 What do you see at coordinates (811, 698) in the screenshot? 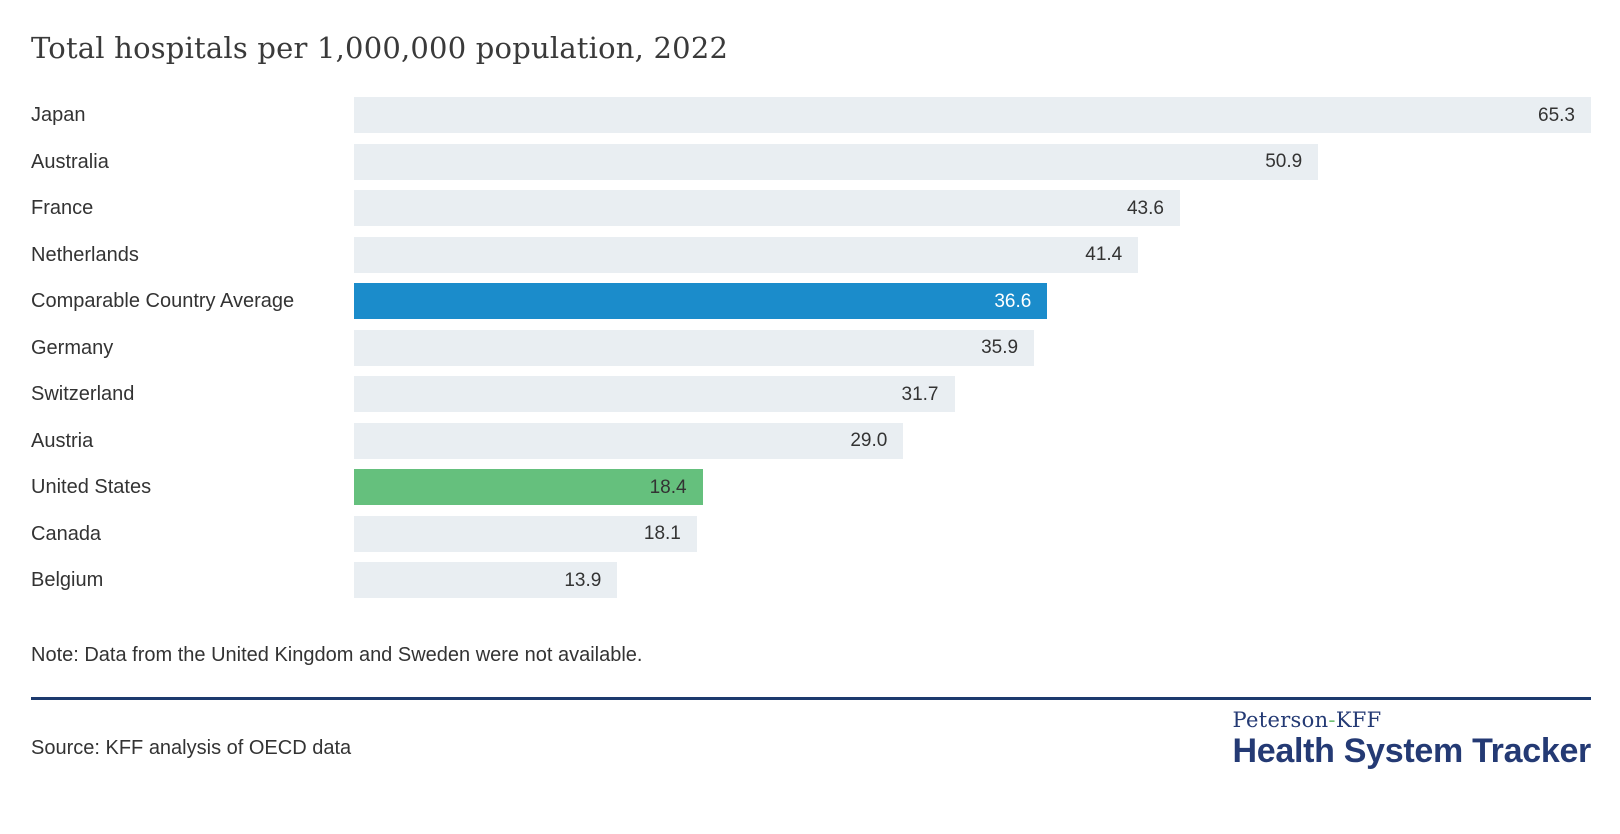
I see `divider-rule` at bounding box center [811, 698].